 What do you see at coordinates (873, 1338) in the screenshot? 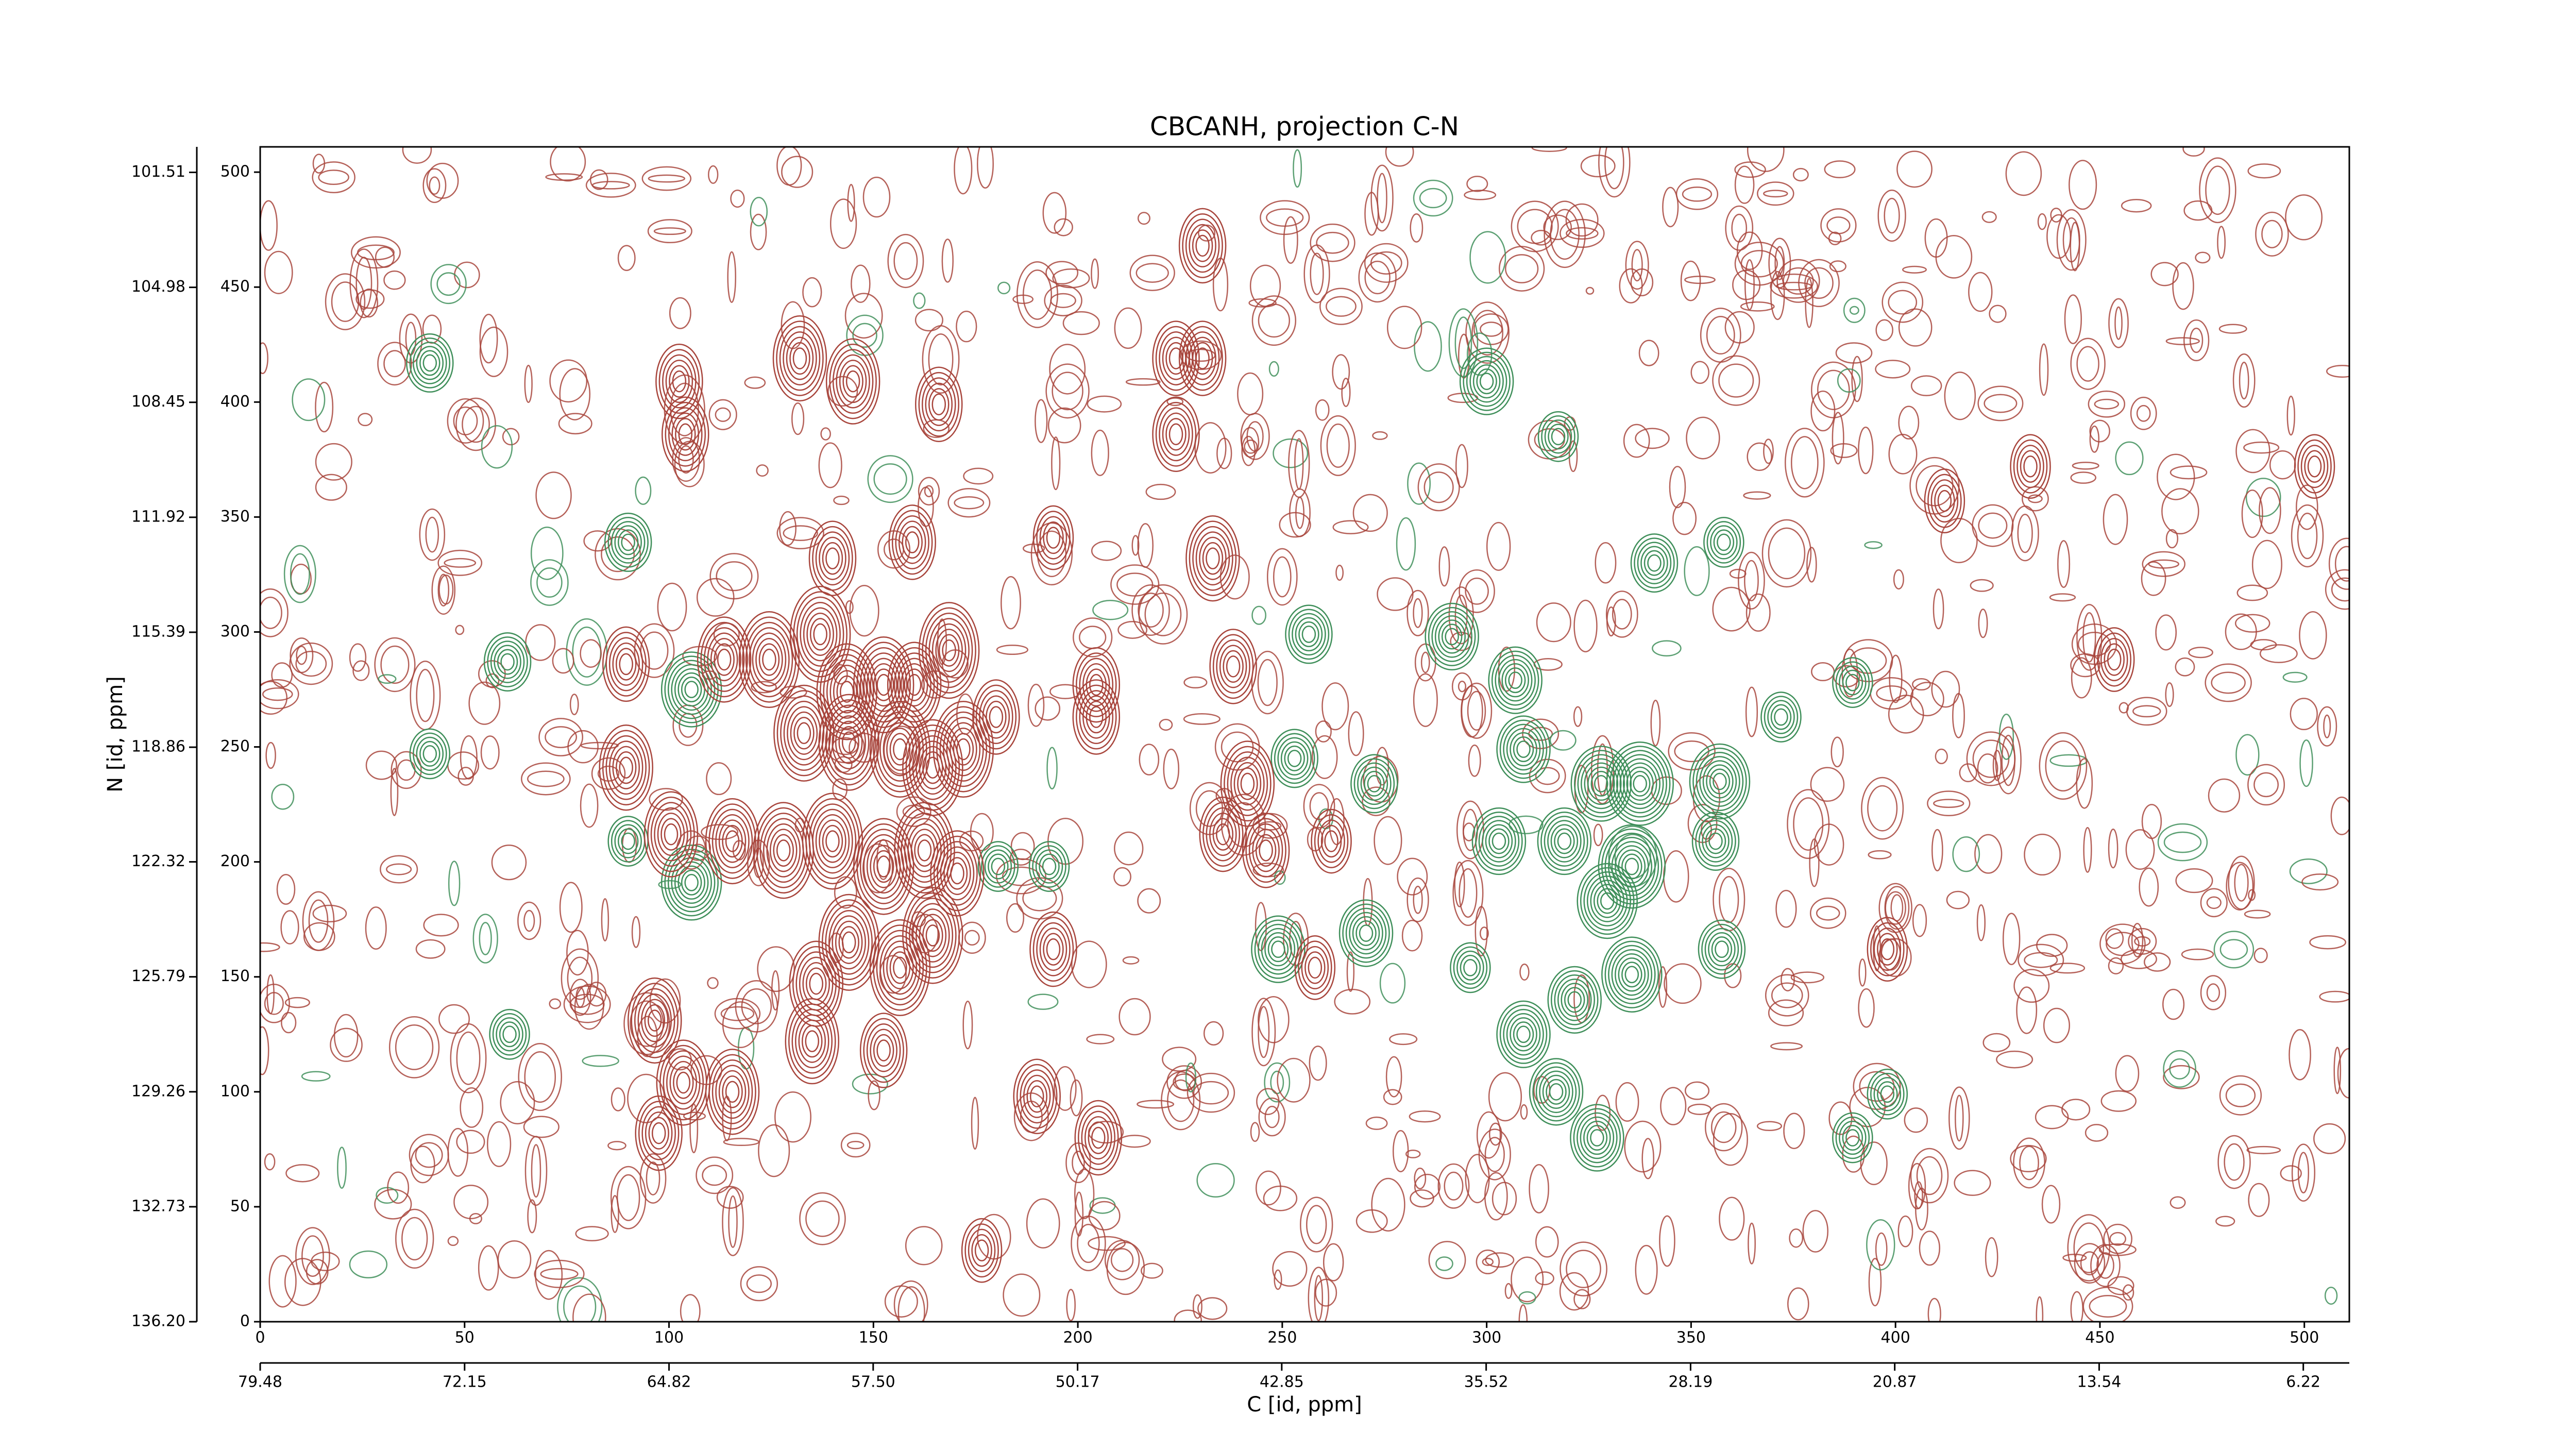
I see `x-tick-label: 150` at bounding box center [873, 1338].